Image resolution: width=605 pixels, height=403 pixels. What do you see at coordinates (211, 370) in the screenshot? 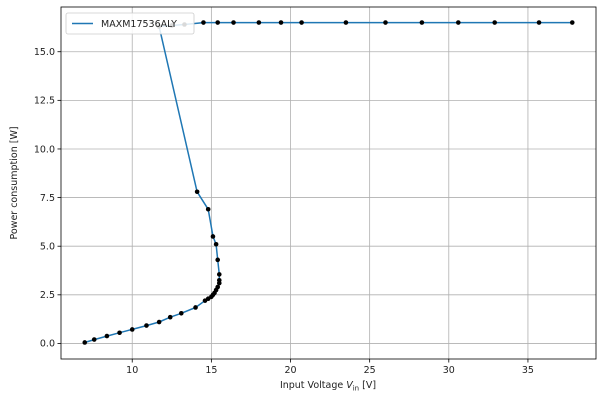
I see `x-tick-label: 15` at bounding box center [211, 370].